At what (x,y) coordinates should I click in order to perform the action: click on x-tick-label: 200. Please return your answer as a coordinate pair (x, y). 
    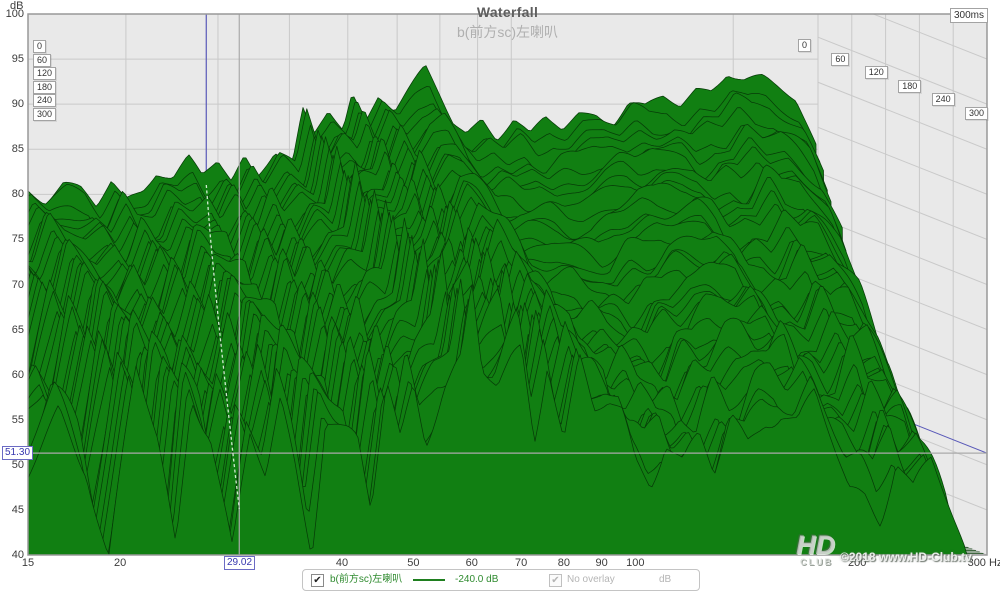
    Looking at the image, I should click on (857, 563).